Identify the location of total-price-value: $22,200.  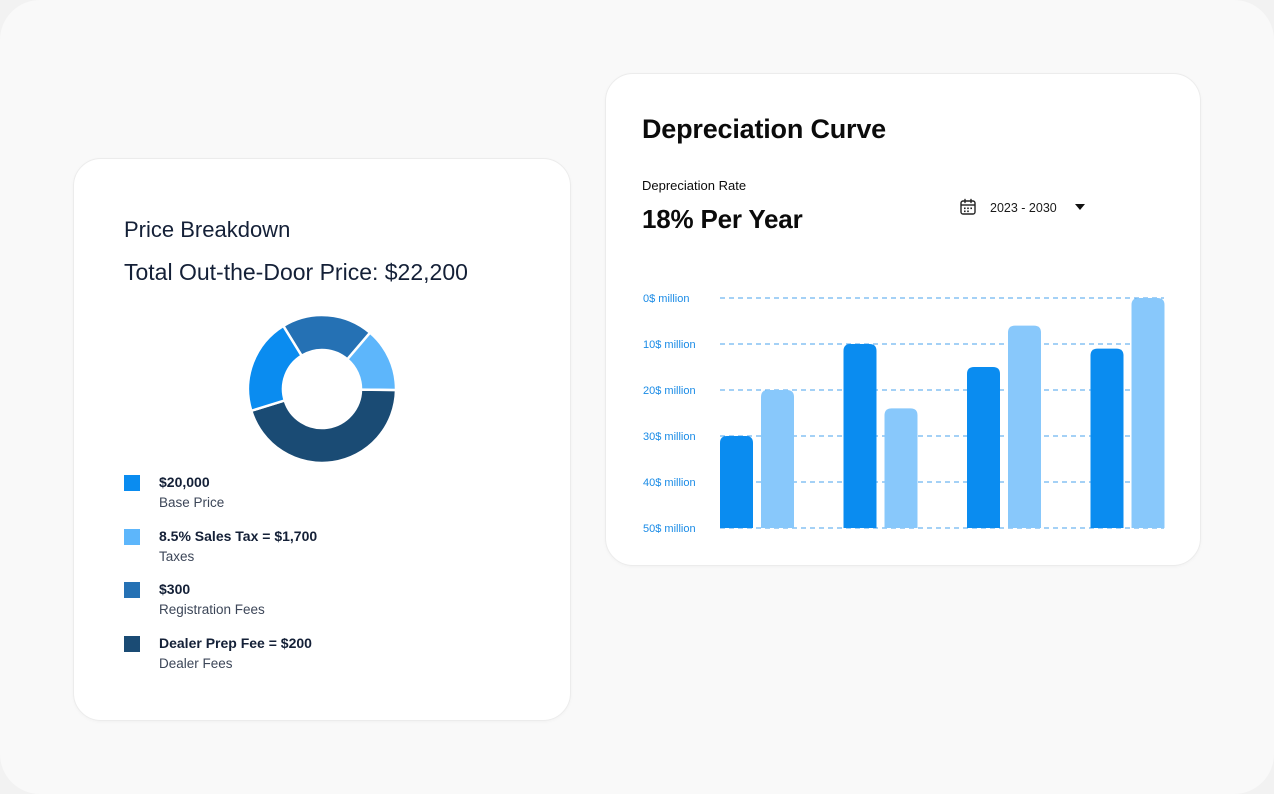
(426, 272).